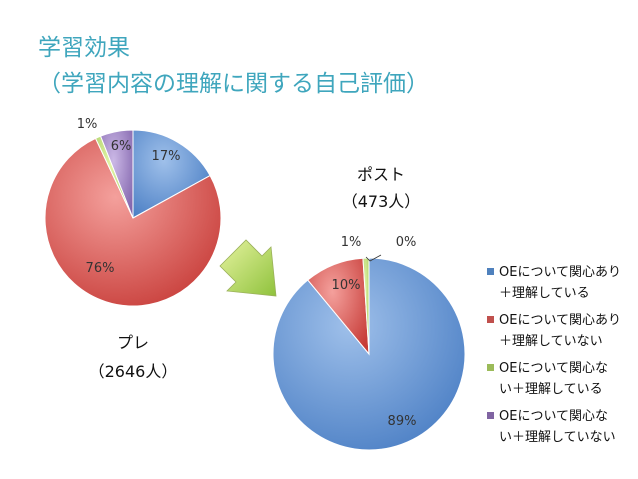  Describe the element at coordinates (402, 421) in the screenshot. I see `data-label-1-0: 89%` at that location.